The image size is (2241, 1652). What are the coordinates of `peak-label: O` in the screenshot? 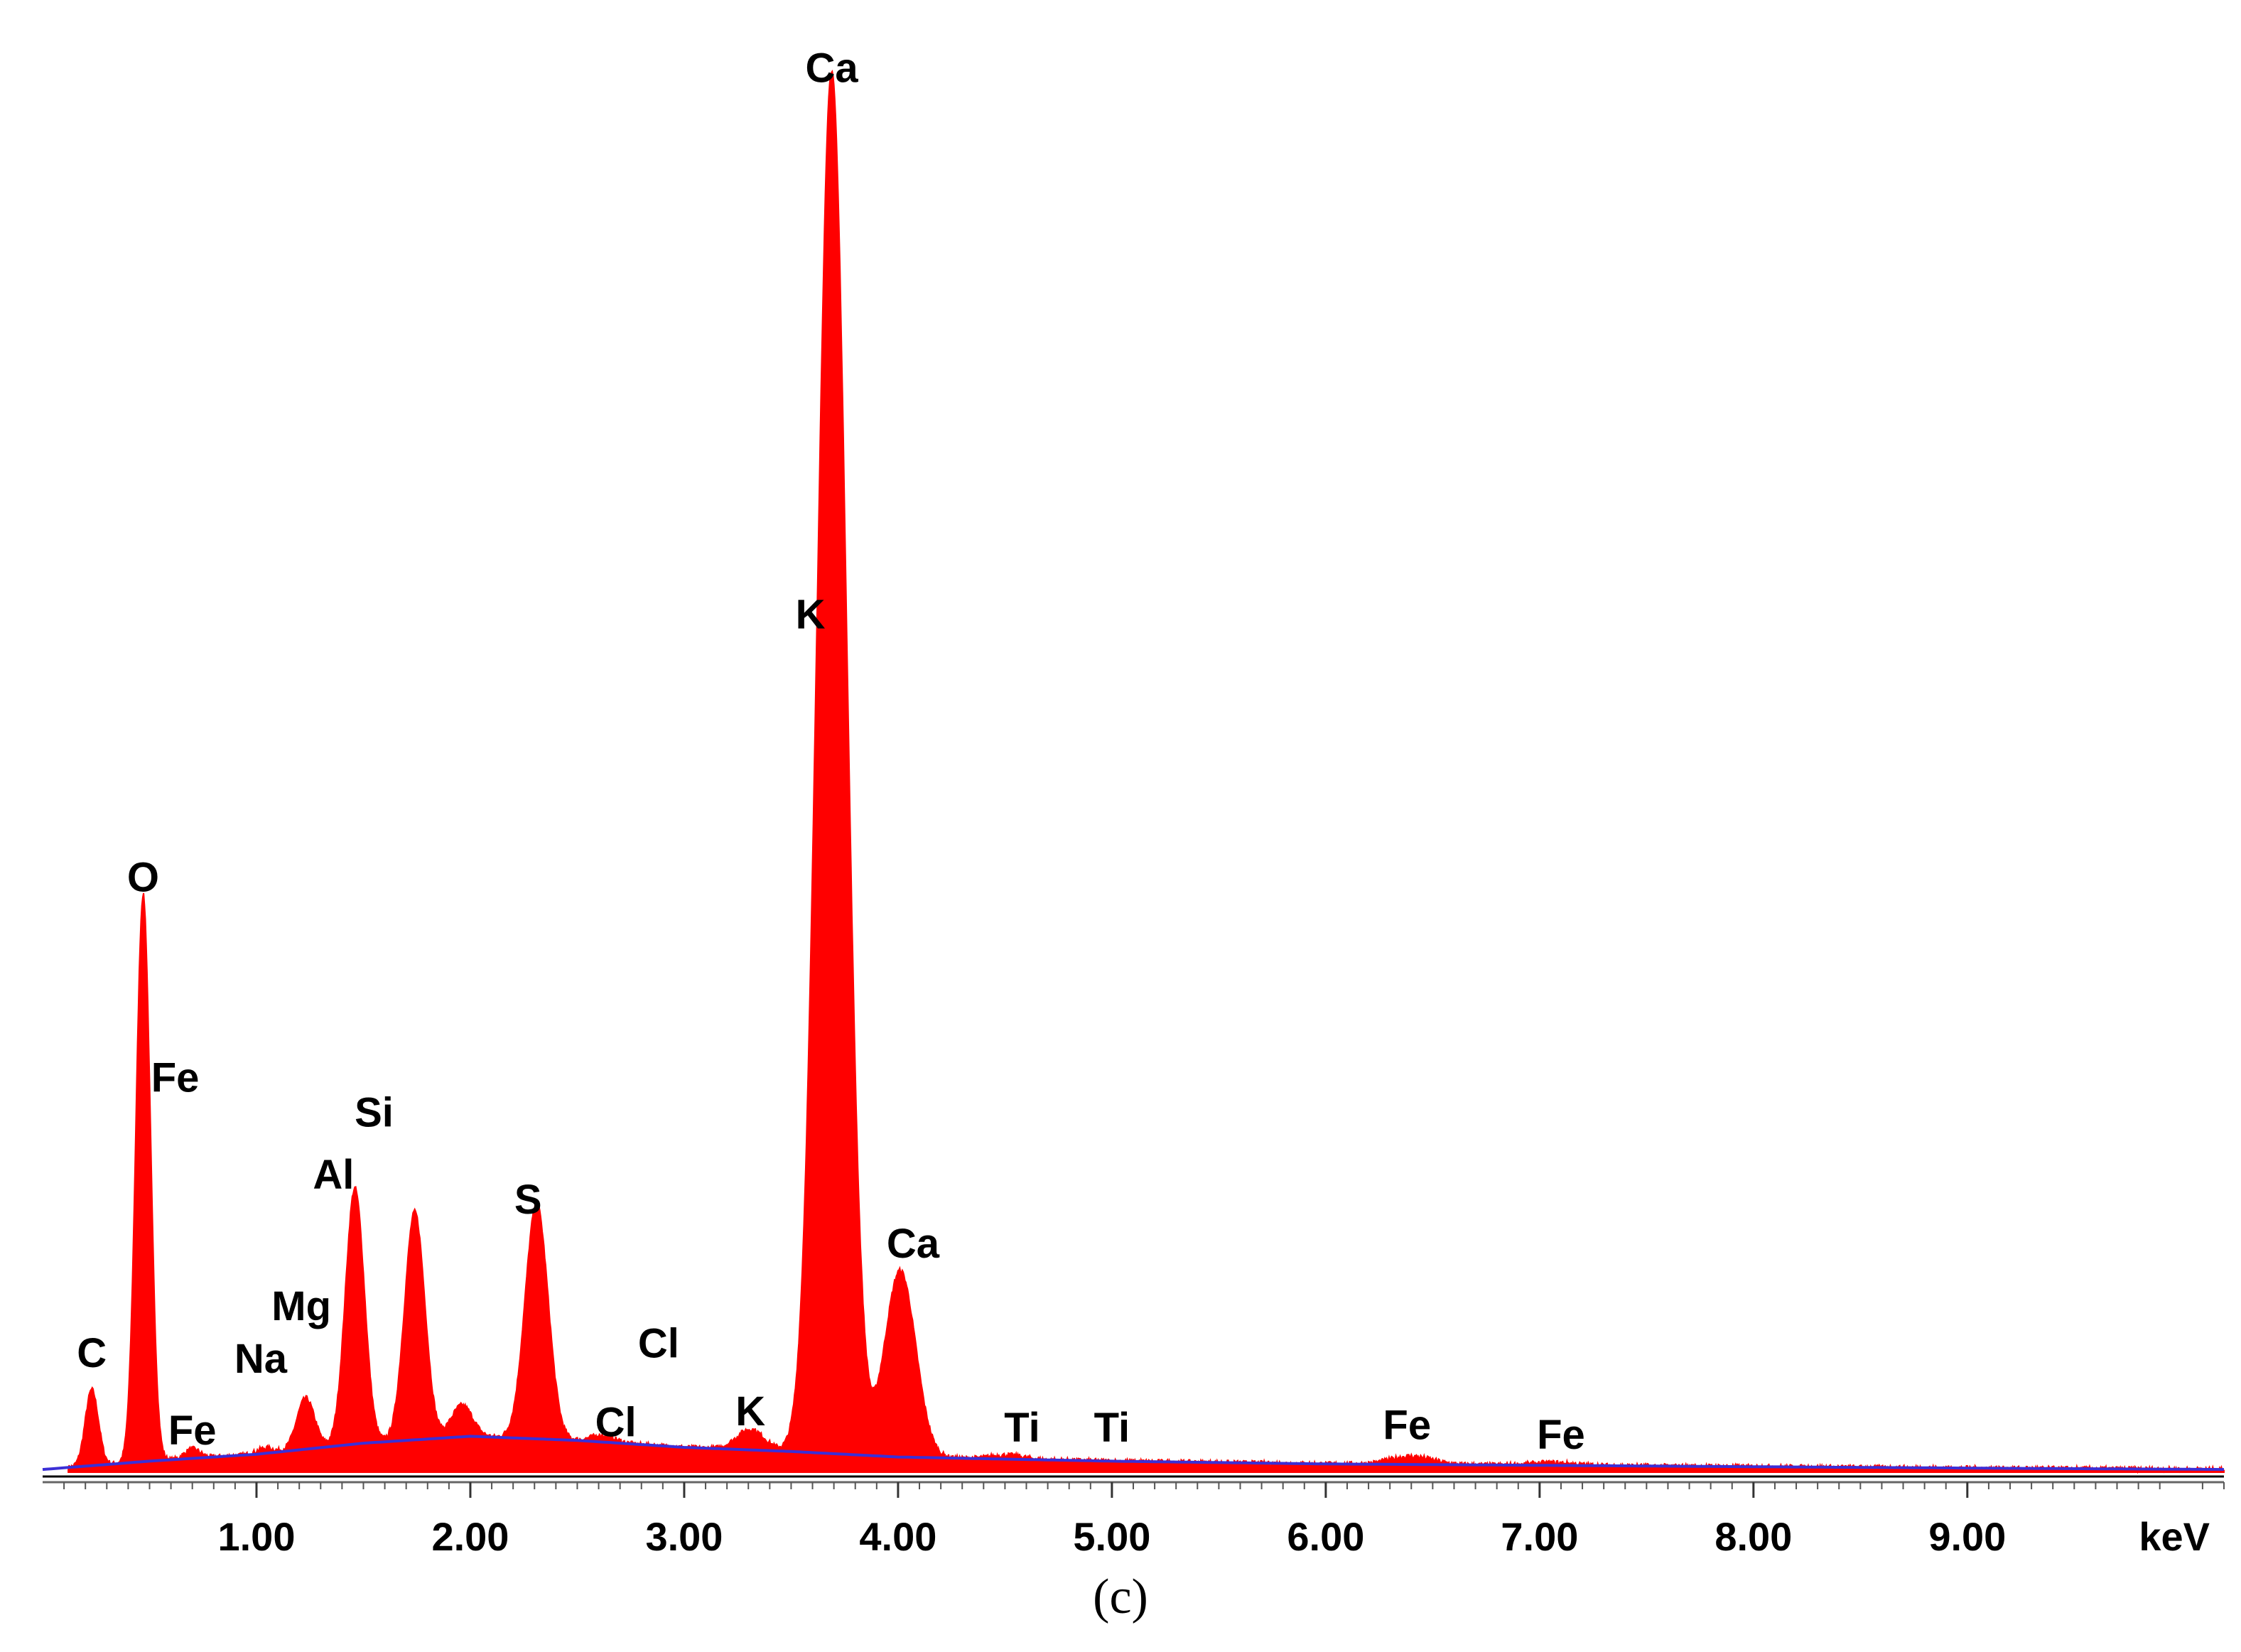 It's located at (143, 877).